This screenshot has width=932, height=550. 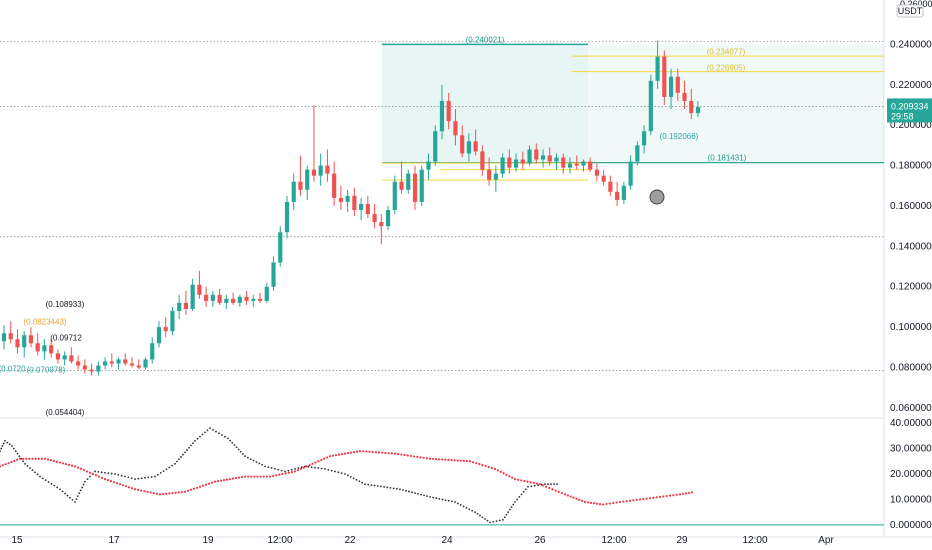 I want to click on y-tick-6: 0.120000, so click(x=911, y=287).